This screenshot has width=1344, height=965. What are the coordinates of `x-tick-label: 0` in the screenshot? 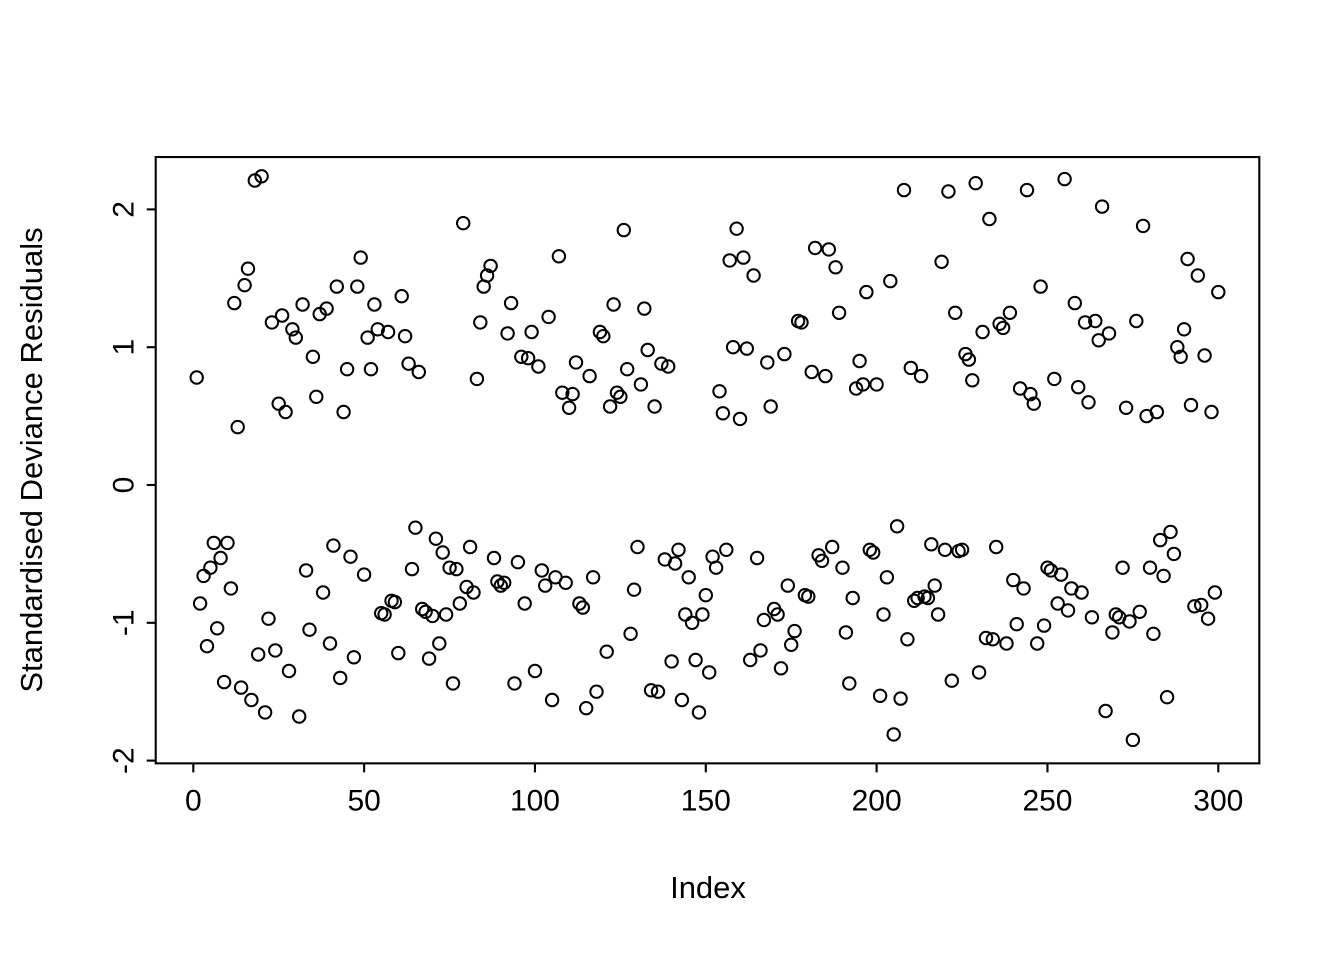 It's located at (193, 800).